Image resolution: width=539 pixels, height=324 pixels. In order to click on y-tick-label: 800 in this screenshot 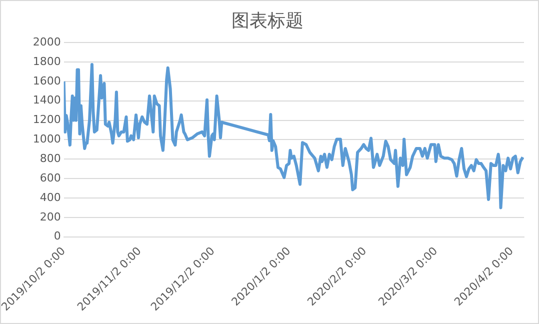, I will do `click(50, 159)`.